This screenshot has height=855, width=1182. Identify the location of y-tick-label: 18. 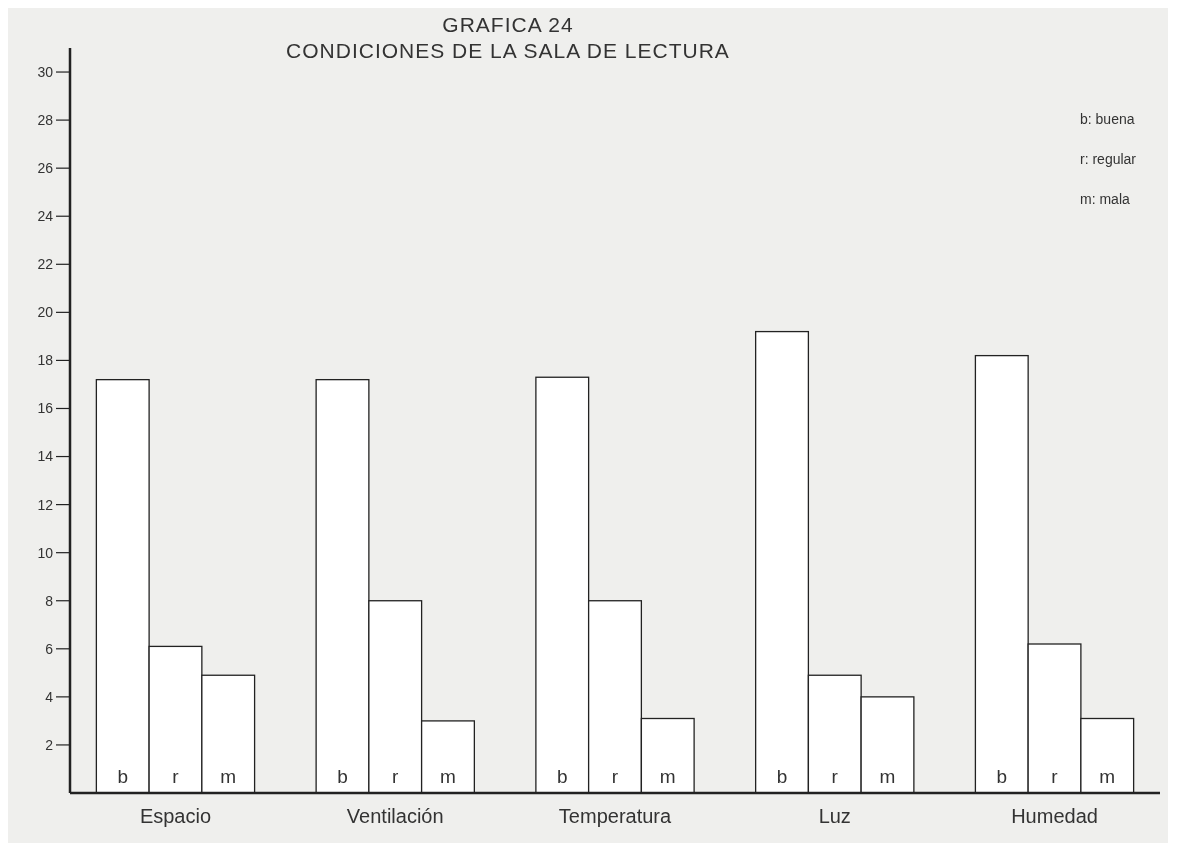
(45, 360).